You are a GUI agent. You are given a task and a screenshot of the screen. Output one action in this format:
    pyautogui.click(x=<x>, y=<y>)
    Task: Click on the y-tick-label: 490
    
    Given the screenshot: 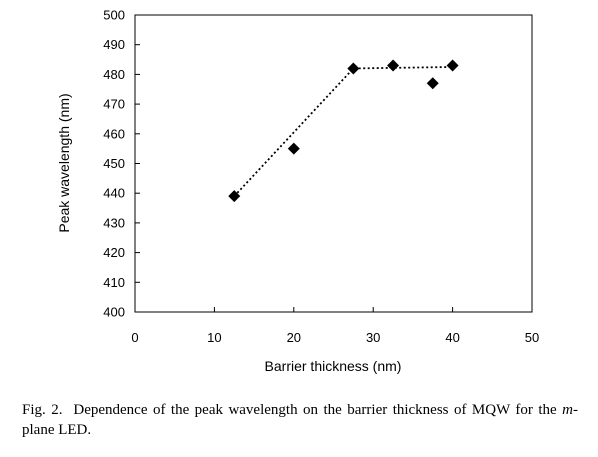 What is the action you would take?
    pyautogui.click(x=114, y=44)
    